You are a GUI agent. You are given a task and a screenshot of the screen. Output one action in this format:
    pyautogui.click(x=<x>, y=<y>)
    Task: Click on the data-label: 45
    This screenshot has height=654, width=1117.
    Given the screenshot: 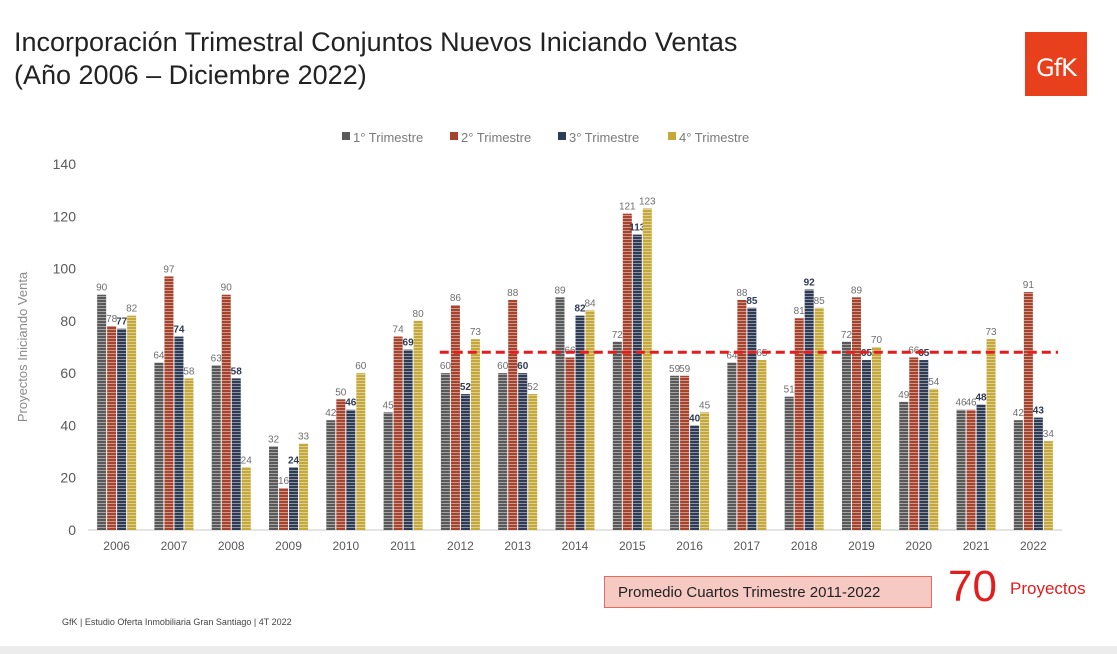 What is the action you would take?
    pyautogui.click(x=389, y=405)
    